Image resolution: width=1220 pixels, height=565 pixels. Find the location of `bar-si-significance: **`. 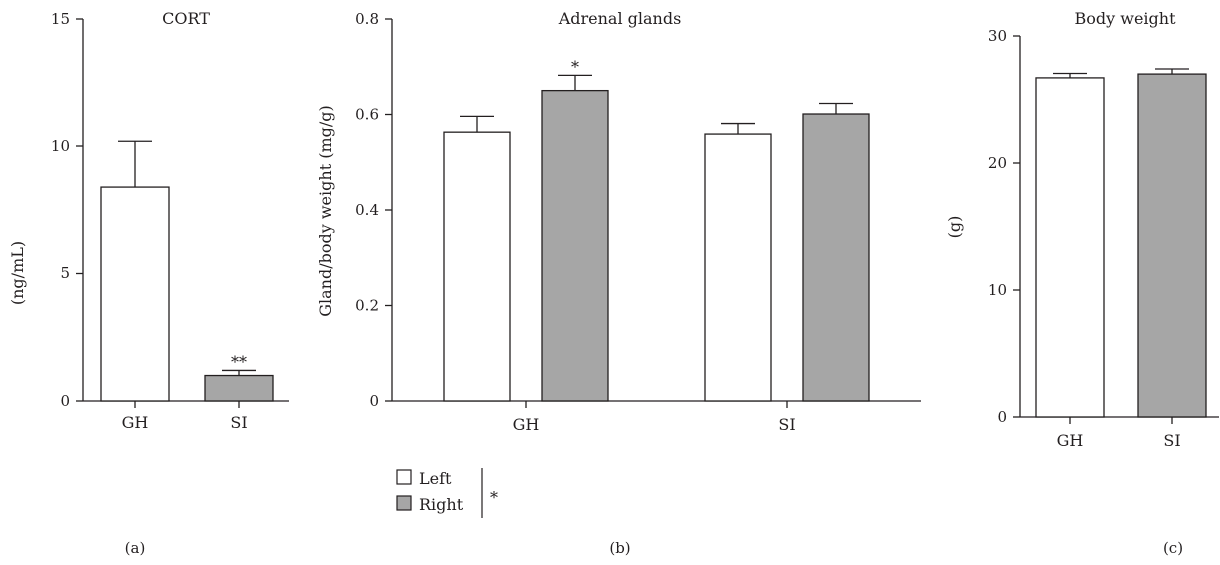

bar-si-significance: ** is located at coordinates (239, 361).